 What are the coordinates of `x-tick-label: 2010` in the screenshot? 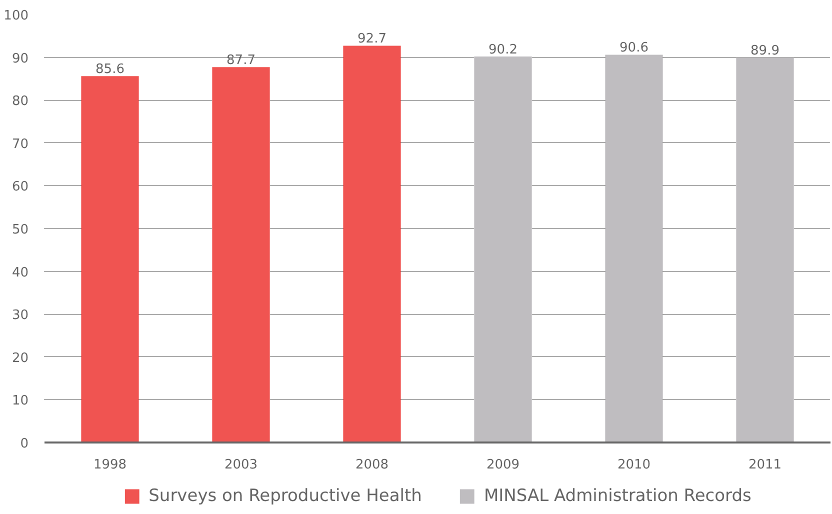 It's located at (634, 465).